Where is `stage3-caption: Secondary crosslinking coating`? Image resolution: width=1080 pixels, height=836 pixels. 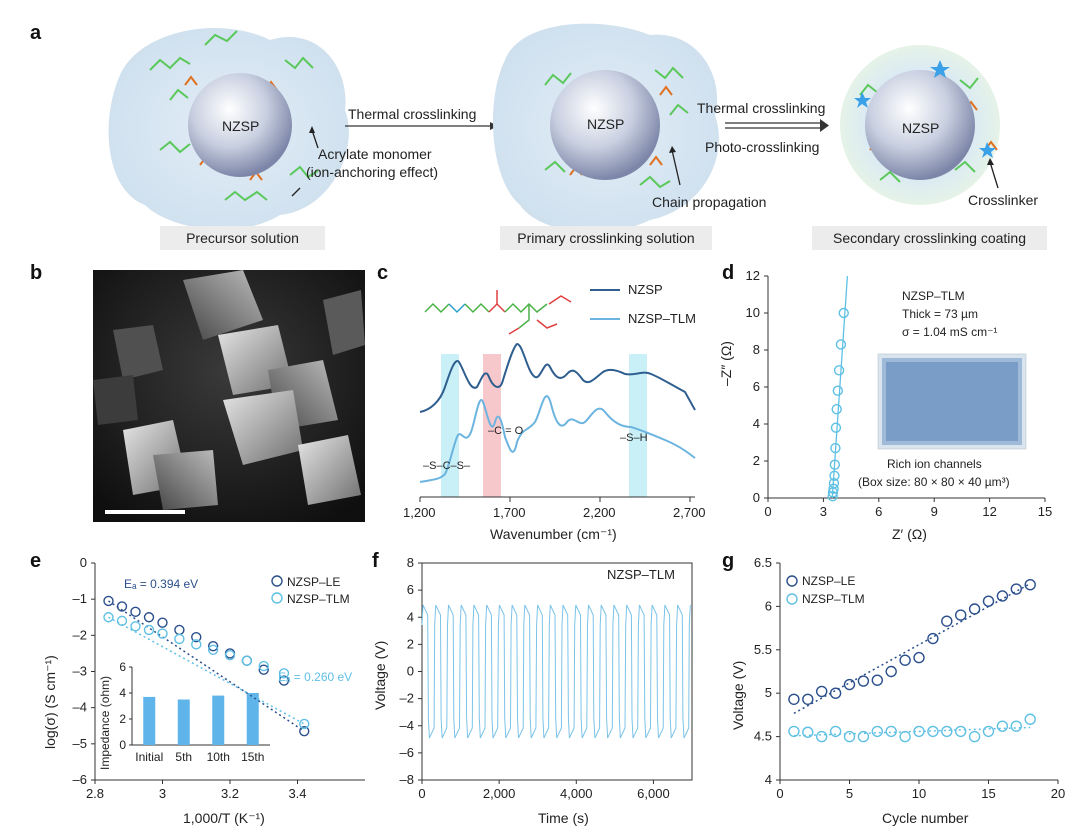
stage3-caption: Secondary crosslinking coating is located at coordinates (929, 238).